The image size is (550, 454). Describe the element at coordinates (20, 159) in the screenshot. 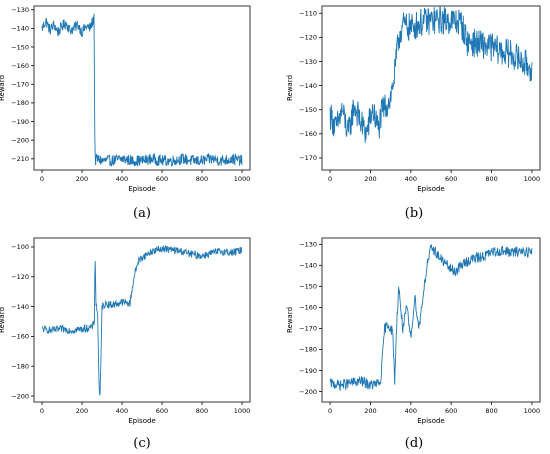

I see `y-tick-label: −210` at that location.